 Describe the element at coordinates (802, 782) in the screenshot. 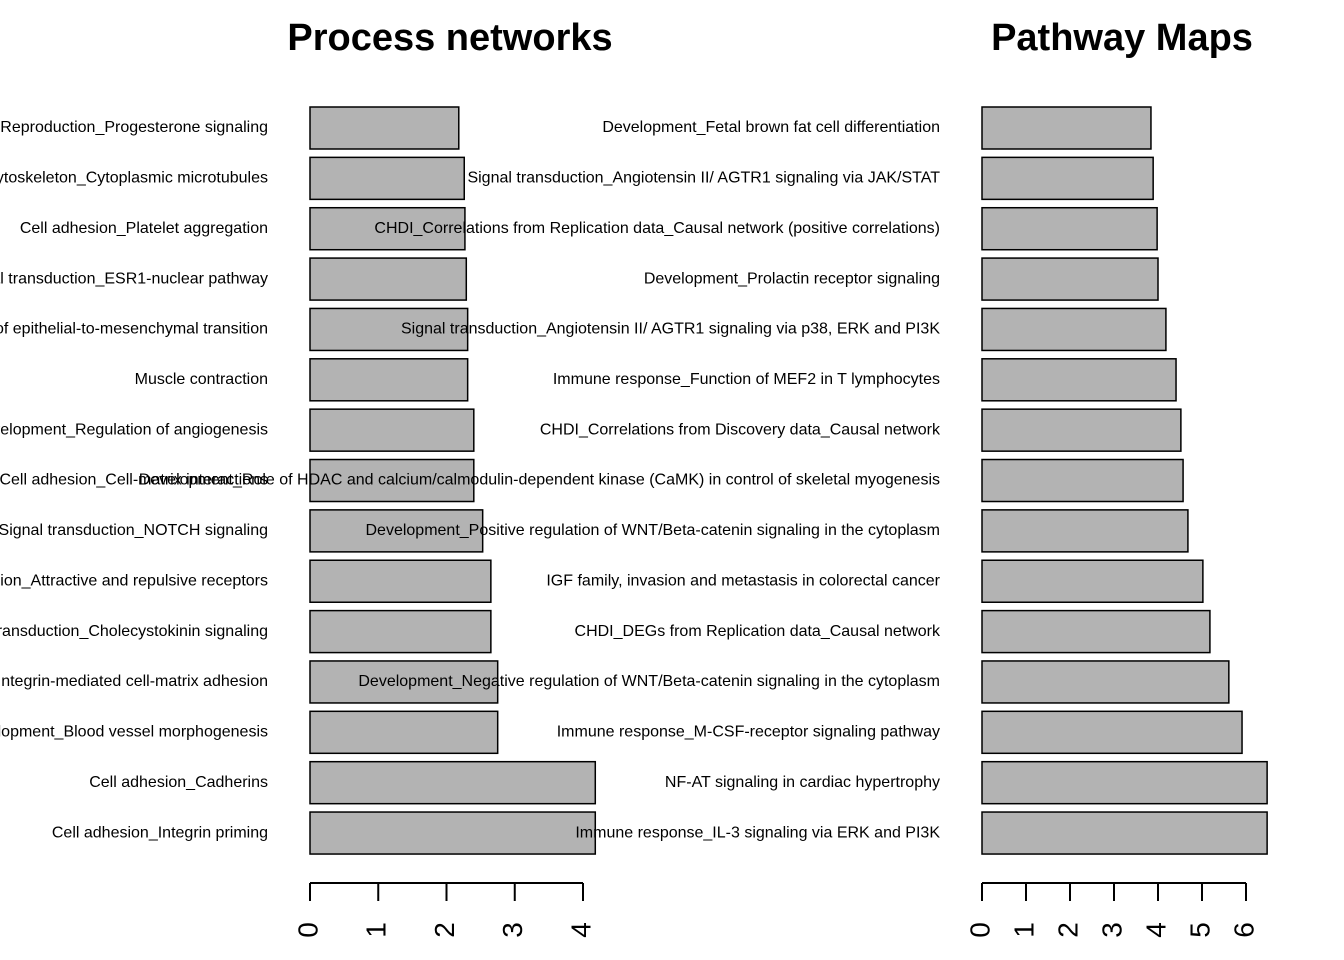

I see `category-label: NF-AT signaling in cardiac hypertrophy` at that location.